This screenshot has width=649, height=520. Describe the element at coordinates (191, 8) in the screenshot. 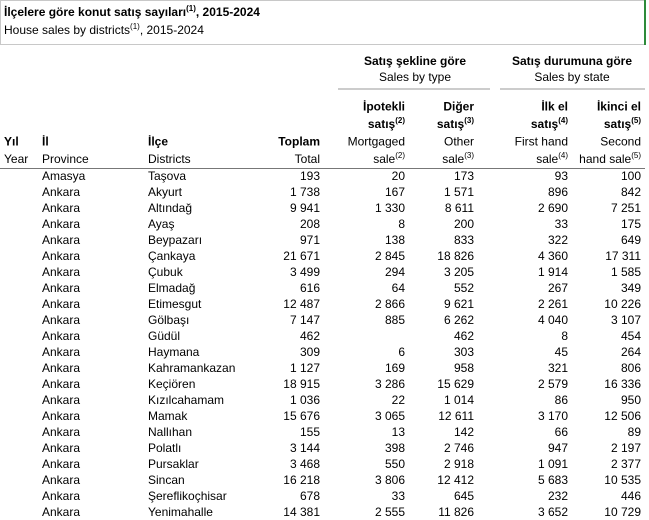

I see `title-sup: (1)` at that location.